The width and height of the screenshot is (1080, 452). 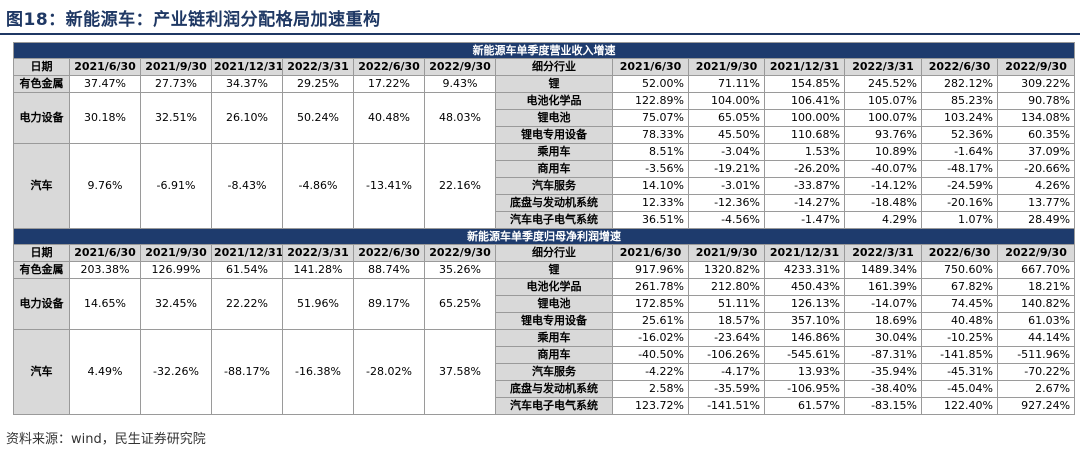 What do you see at coordinates (389, 270) in the screenshot?
I see `industry-value: 88.74%` at bounding box center [389, 270].